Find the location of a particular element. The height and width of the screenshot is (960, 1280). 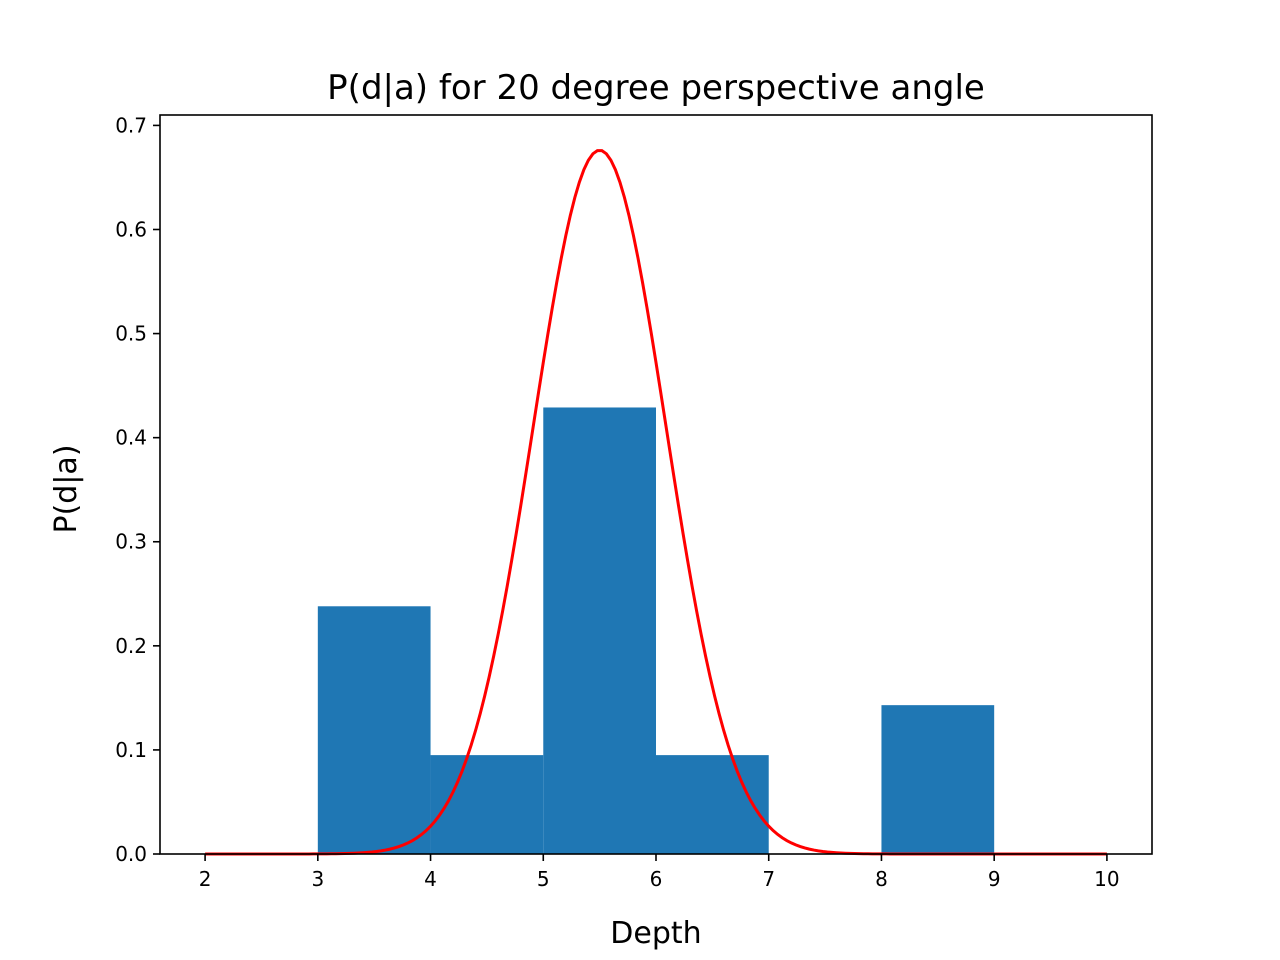

y-tick-label: 0.0 is located at coordinates (131, 854).